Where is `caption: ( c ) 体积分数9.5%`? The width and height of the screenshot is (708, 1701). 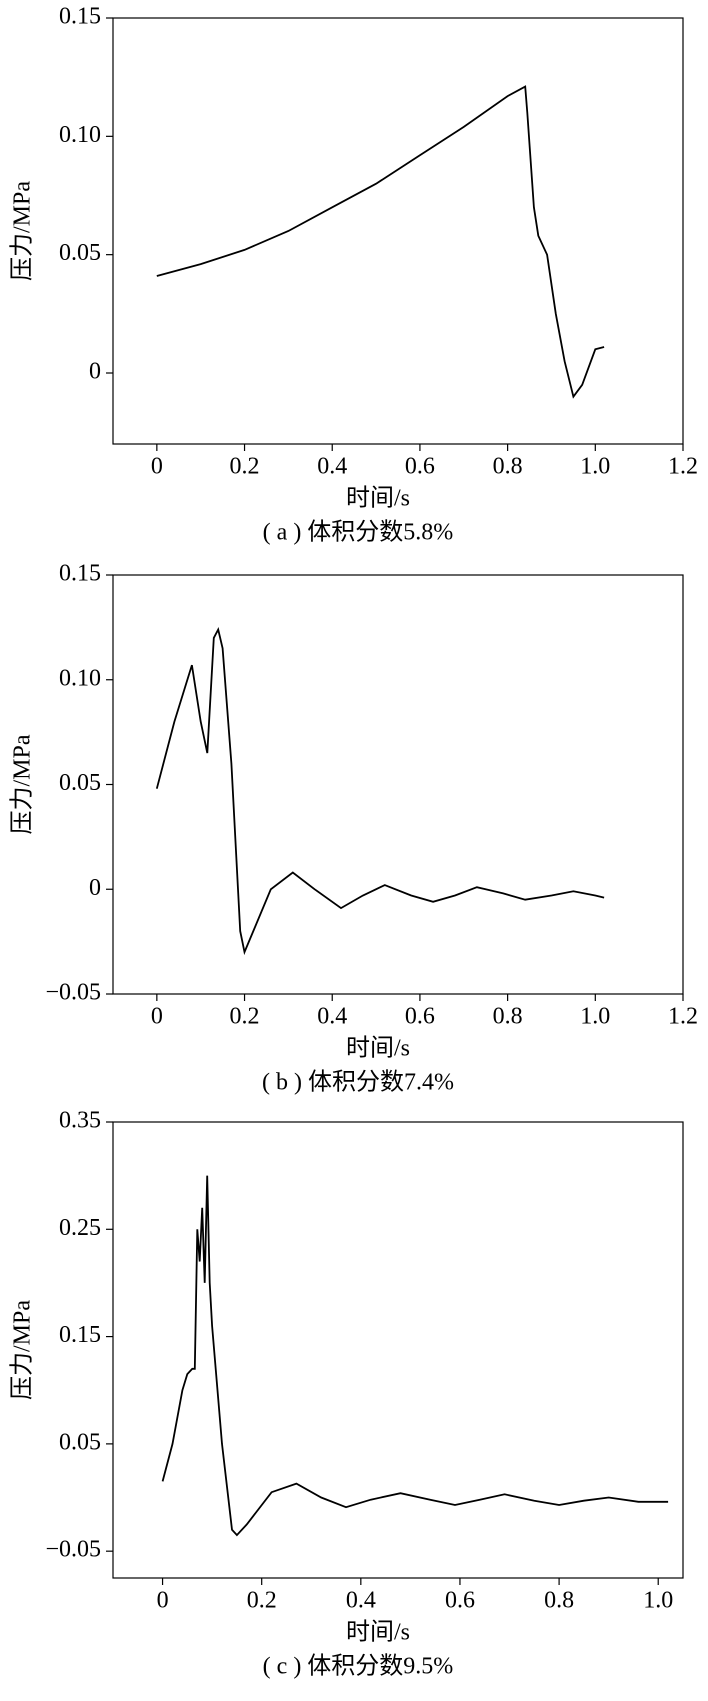
caption: ( c ) 体积分数9.5% is located at coordinates (358, 1666).